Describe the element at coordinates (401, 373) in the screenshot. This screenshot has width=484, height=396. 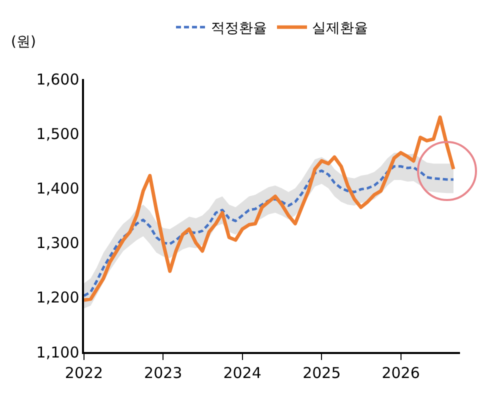
I see `x-tick-label: 2026` at that location.